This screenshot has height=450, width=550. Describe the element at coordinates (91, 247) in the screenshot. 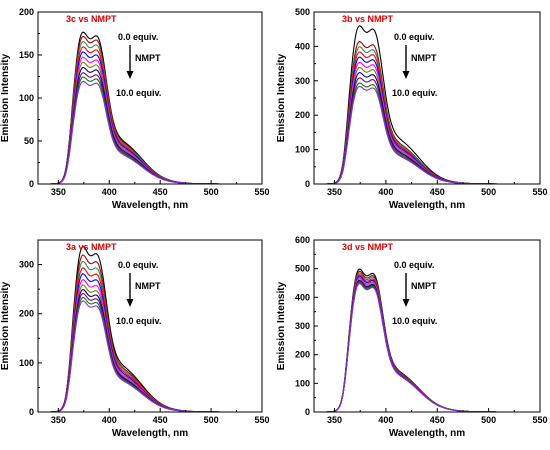

I see `panel-title: 3a vs NMPT` at that location.